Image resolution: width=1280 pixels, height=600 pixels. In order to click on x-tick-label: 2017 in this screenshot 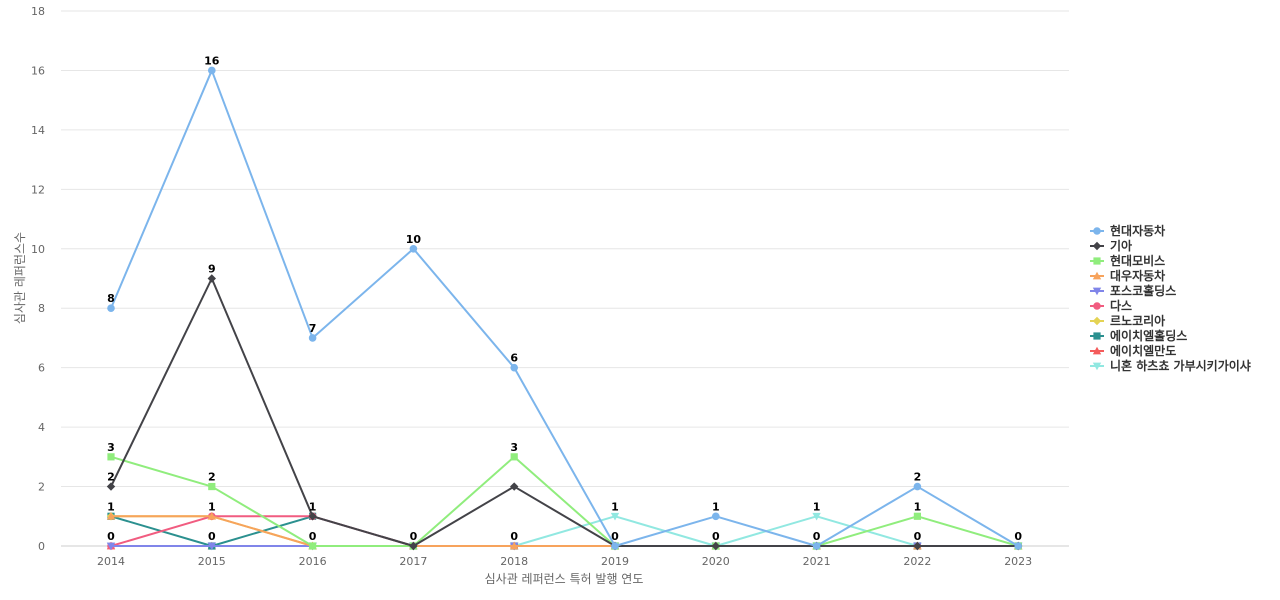, I will do `click(413, 561)`.